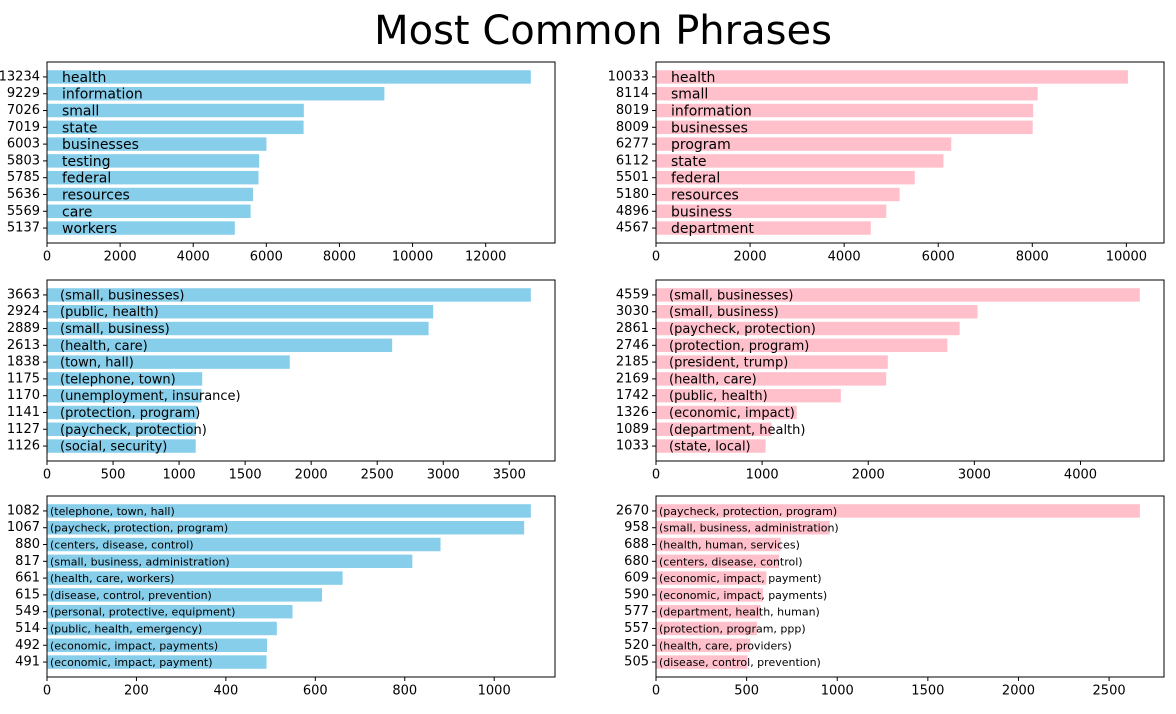 Image resolution: width=1176 pixels, height=714 pixels. Describe the element at coordinates (701, 212) in the screenshot. I see `bar-label: business` at that location.